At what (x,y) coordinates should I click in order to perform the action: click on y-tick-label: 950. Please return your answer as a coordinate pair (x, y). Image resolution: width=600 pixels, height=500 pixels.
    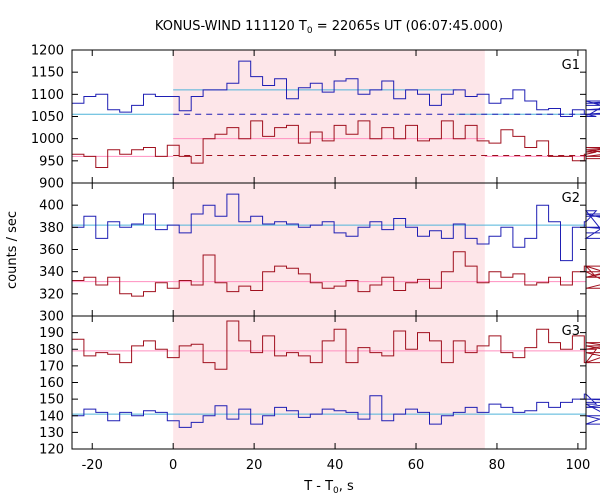
    Looking at the image, I should click on (51, 161).